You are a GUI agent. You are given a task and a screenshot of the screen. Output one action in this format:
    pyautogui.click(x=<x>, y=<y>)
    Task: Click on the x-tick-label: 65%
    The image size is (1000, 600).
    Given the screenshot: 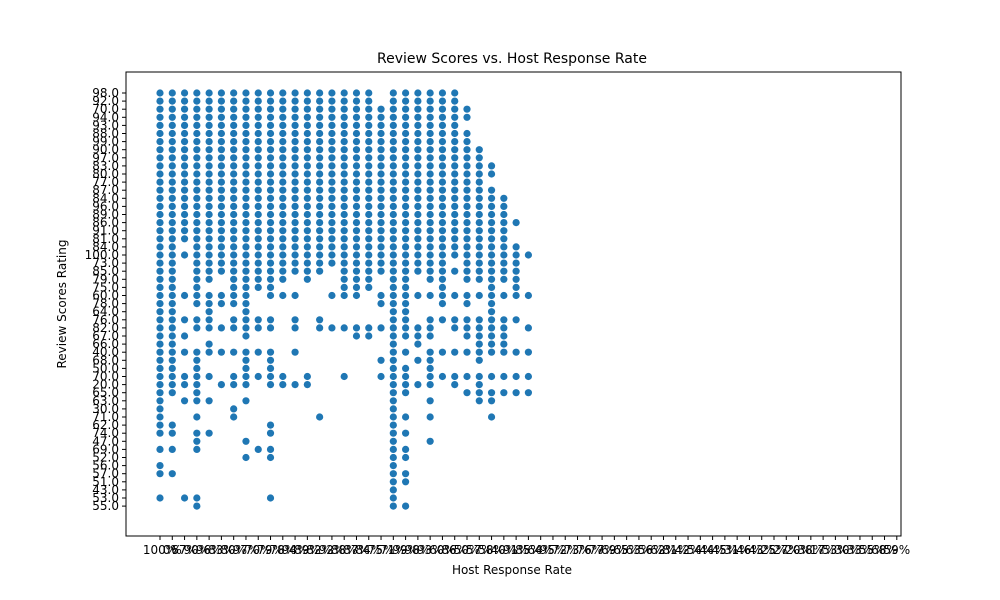 What is the action you would take?
    pyautogui.click(x=626, y=550)
    